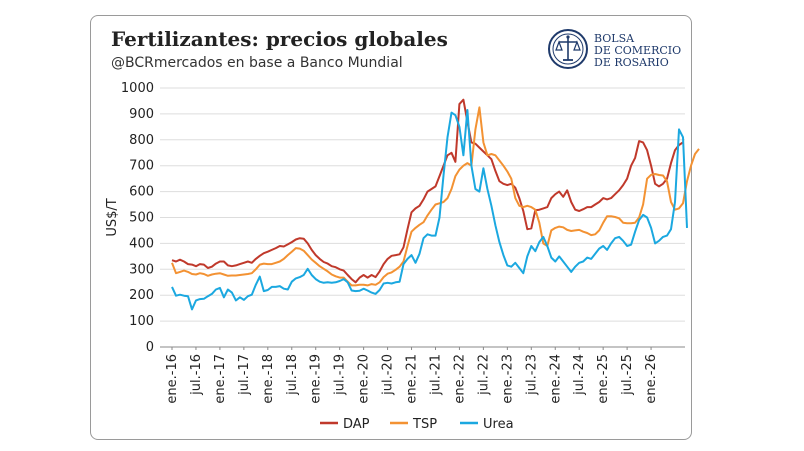 This screenshot has width=804, height=451. What do you see at coordinates (388, 375) in the screenshot?
I see `x-tick-label: jul.-20` at bounding box center [388, 375].